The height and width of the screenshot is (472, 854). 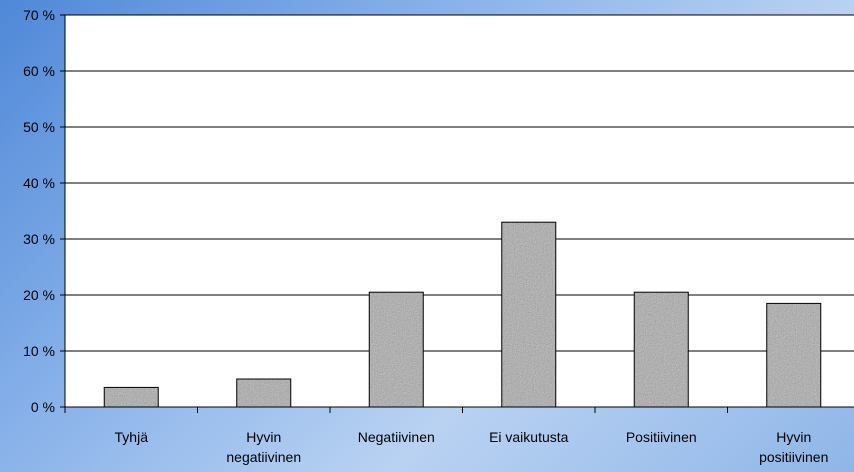 I want to click on y-tick-label: 60 %, so click(x=39, y=71).